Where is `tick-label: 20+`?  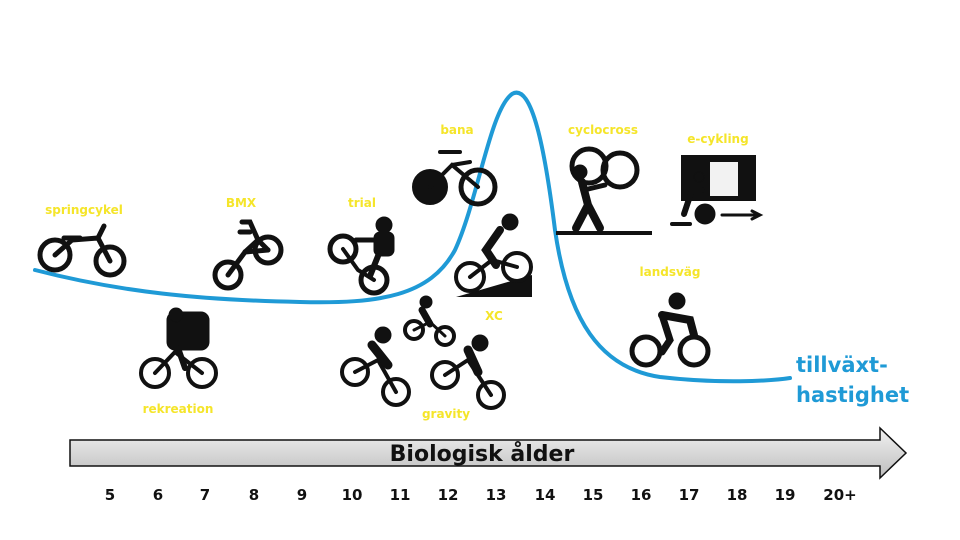
tick-label: 20+ is located at coordinates (839, 495).